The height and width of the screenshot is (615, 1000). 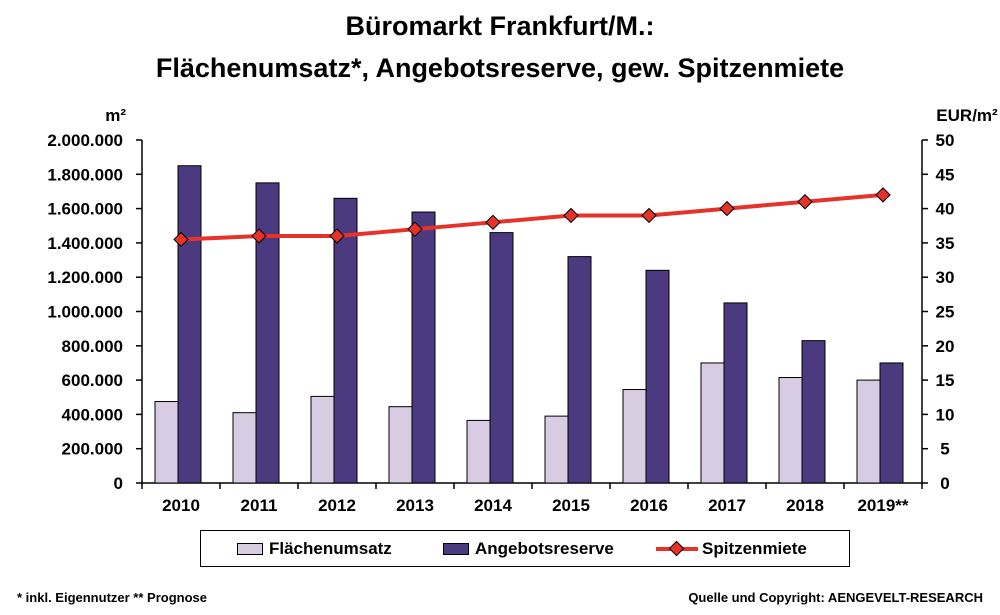 What do you see at coordinates (967, 115) in the screenshot?
I see `y2-axis-unit: EUR/m²` at bounding box center [967, 115].